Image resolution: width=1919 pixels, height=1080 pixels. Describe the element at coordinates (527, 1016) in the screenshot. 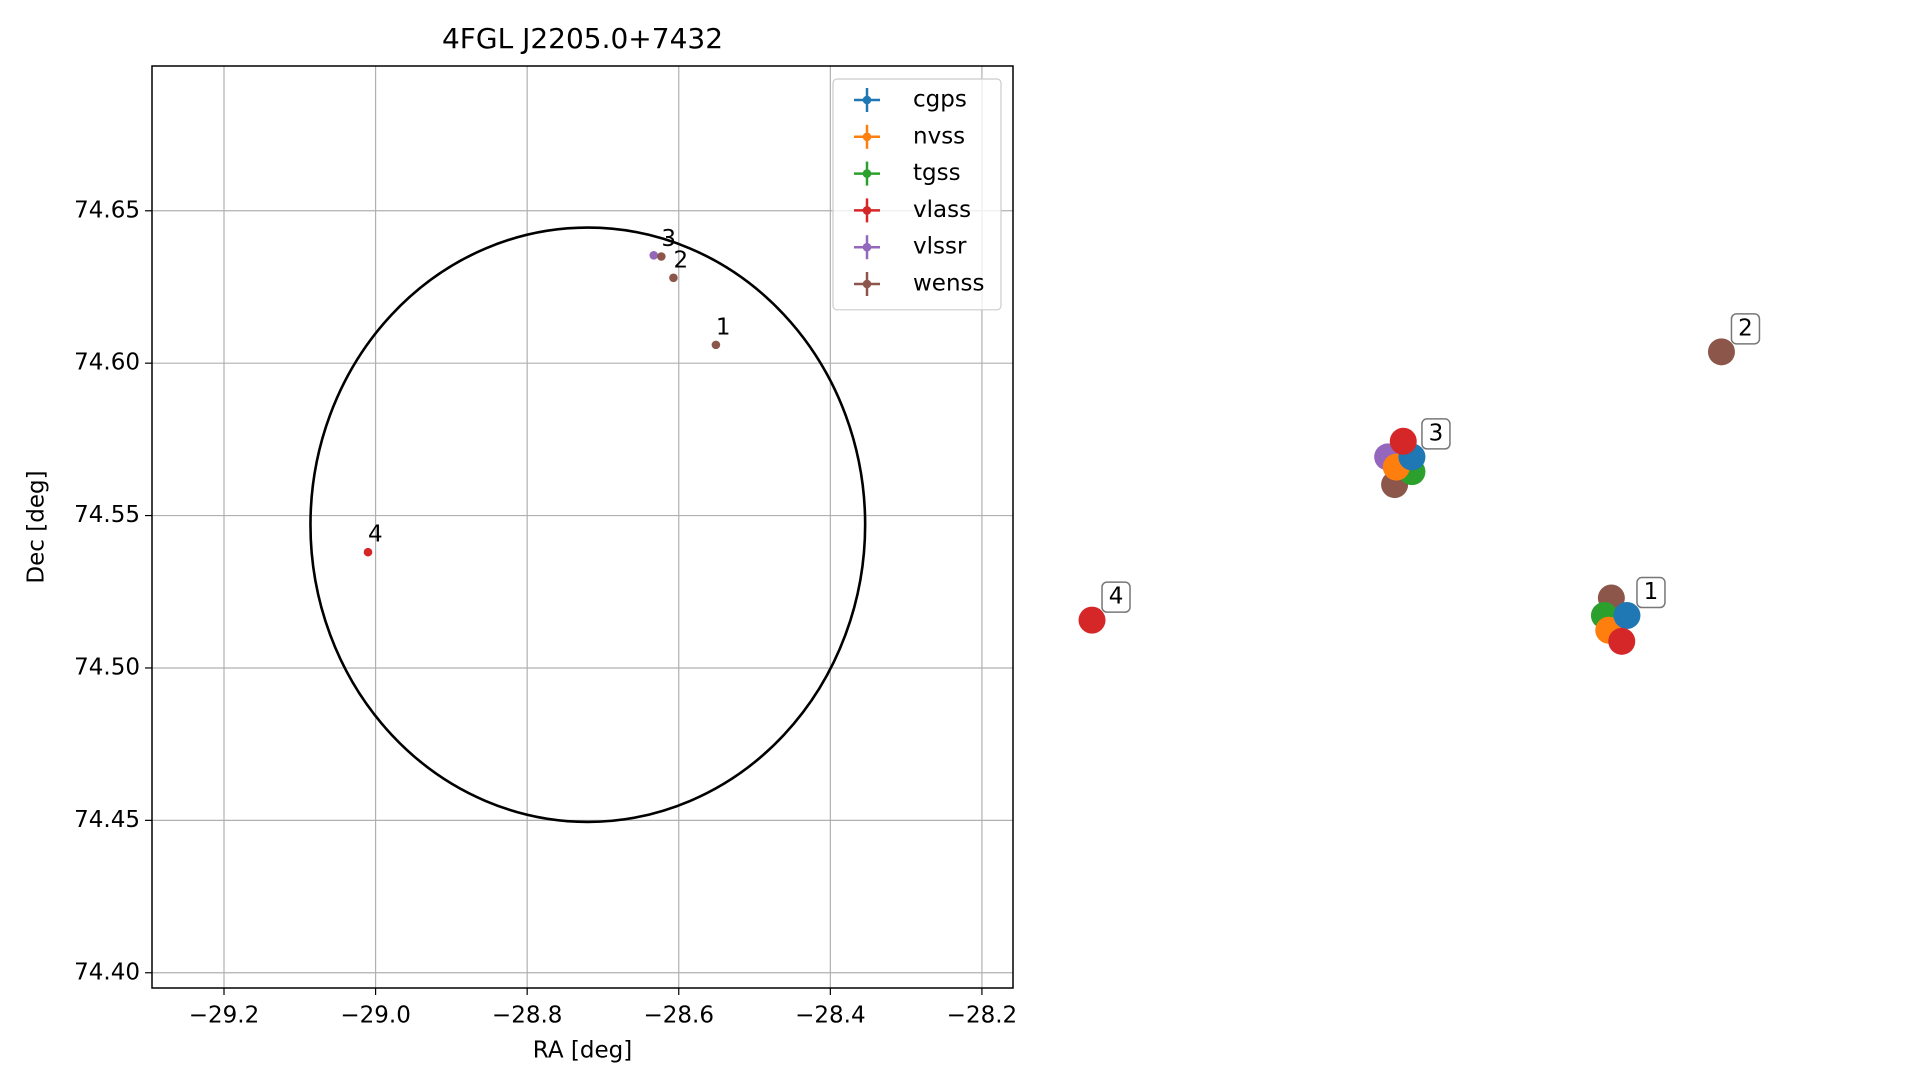

I see `x-tick-label: −28.8` at that location.